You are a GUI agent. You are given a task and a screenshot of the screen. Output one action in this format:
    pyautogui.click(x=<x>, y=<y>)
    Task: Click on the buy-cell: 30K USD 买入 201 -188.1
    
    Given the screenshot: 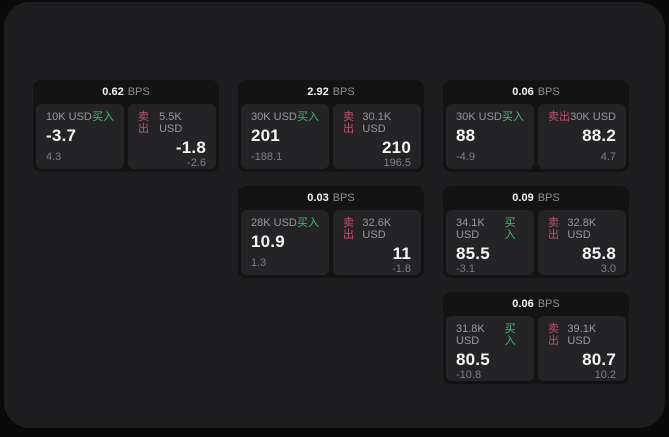 What is the action you would take?
    pyautogui.click(x=285, y=136)
    